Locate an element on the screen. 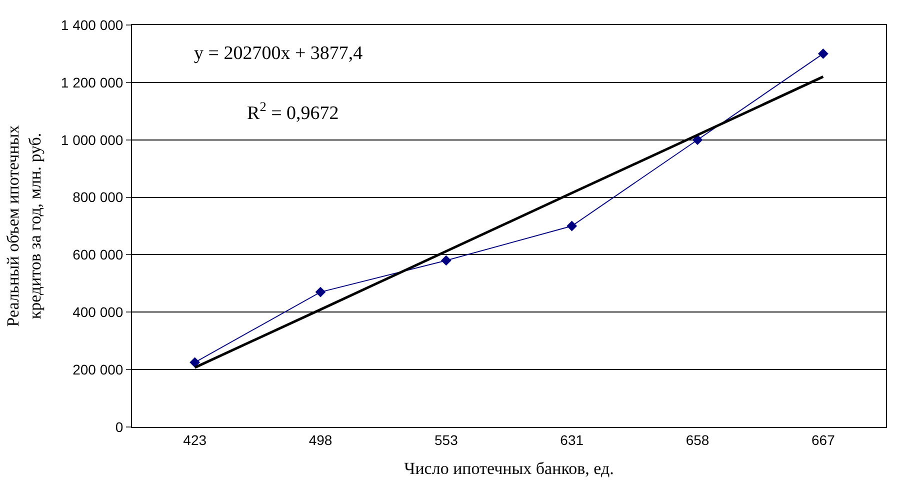 The width and height of the screenshot is (911, 487). y-tick-label: 1 200 000 is located at coordinates (92, 82).